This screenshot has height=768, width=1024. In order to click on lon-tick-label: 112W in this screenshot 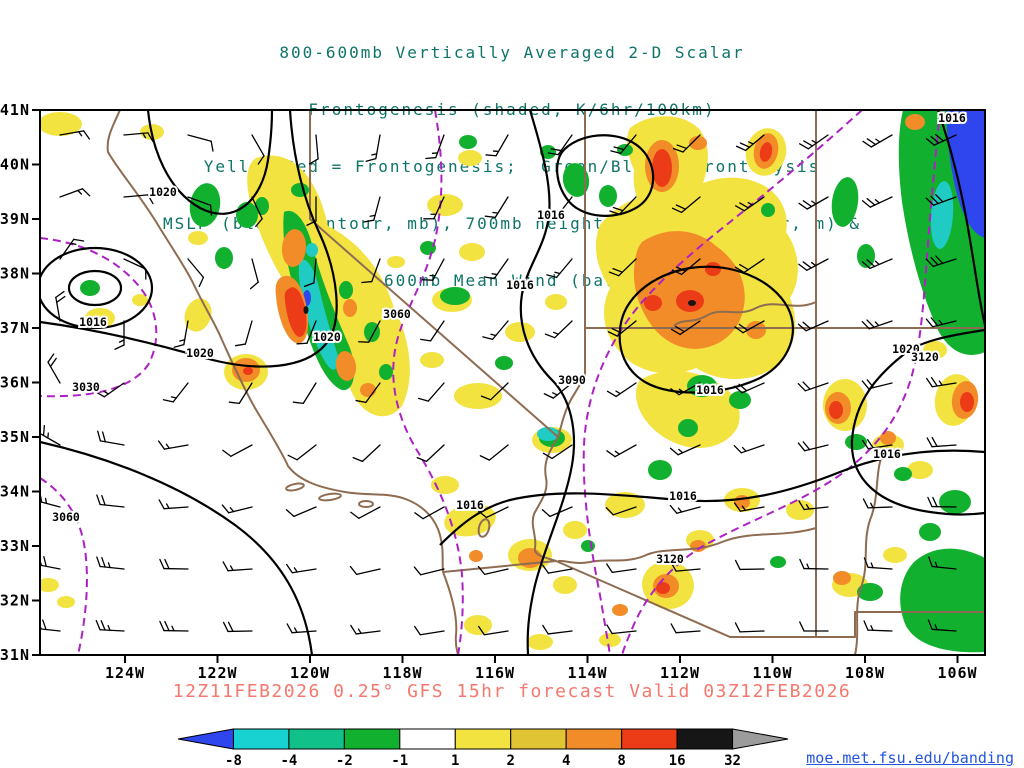, I will do `click(680, 673)`.